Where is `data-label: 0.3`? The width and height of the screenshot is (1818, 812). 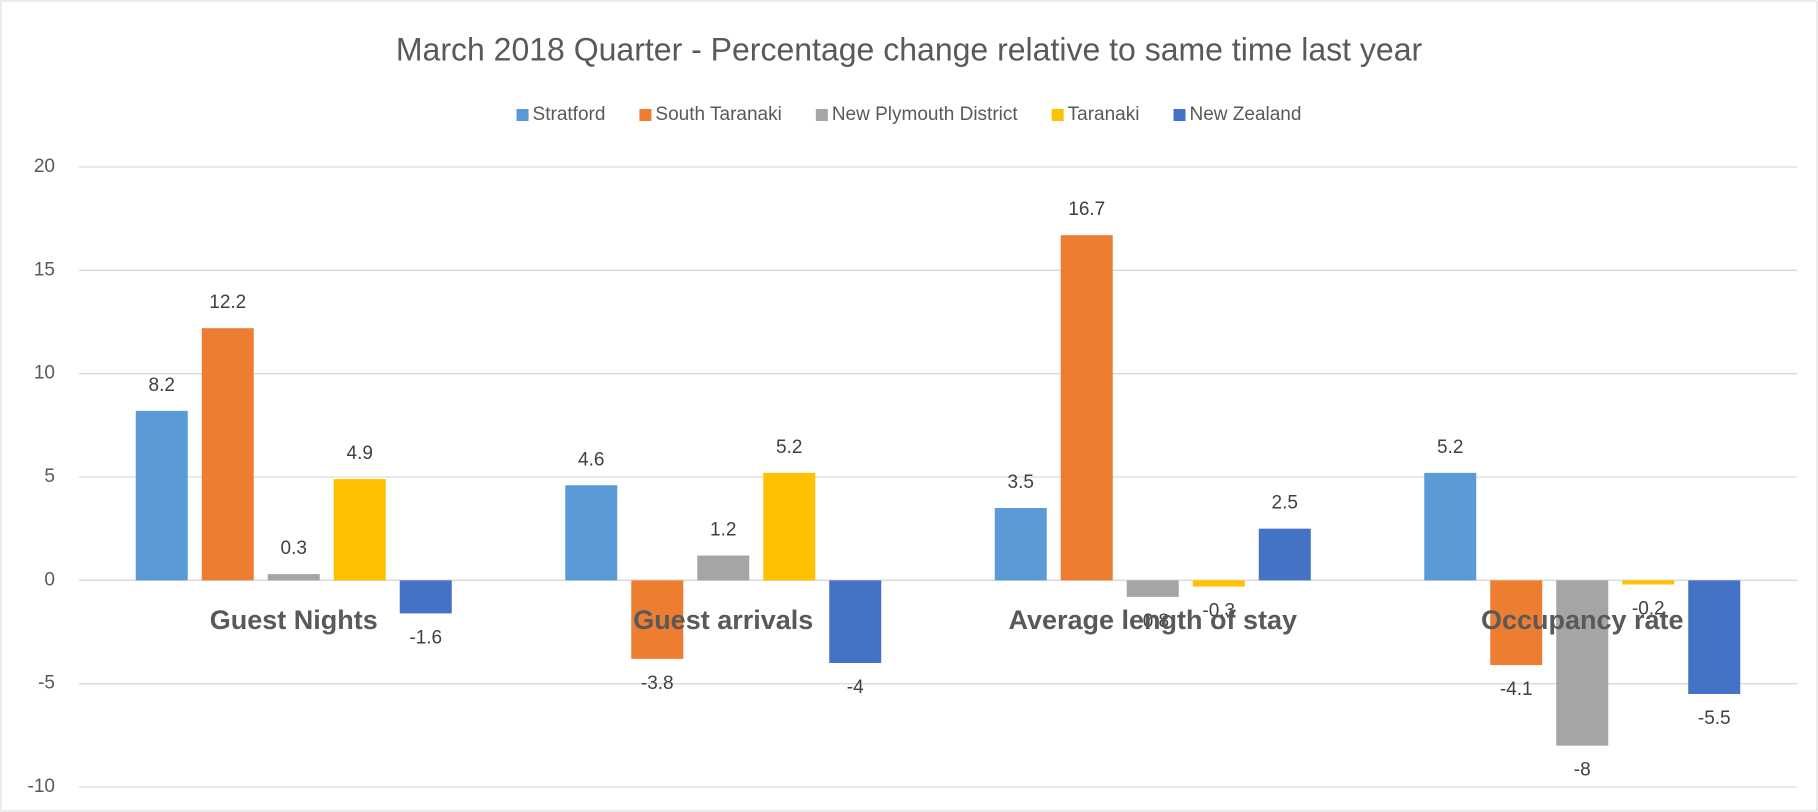 data-label: 0.3 is located at coordinates (294, 548).